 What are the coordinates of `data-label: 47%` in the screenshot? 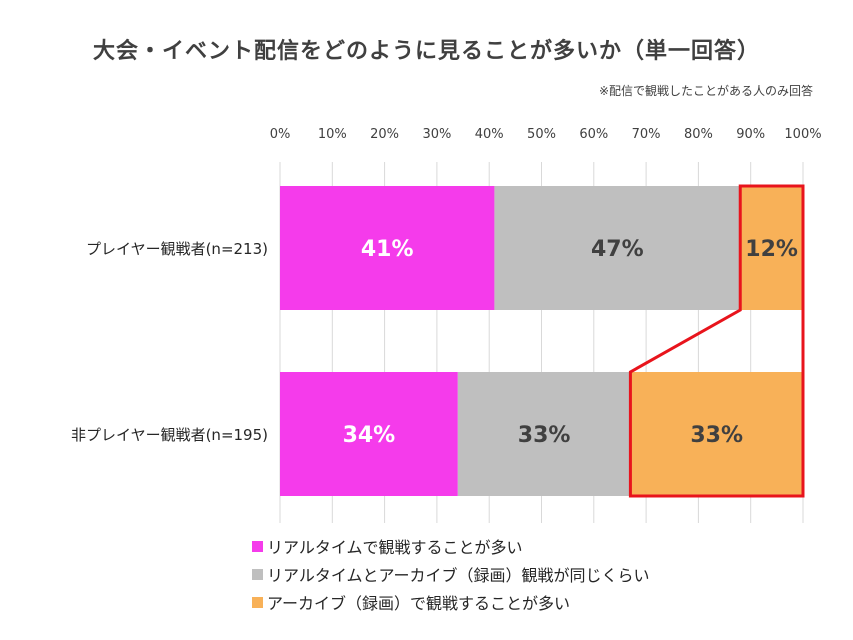 It's located at (617, 249).